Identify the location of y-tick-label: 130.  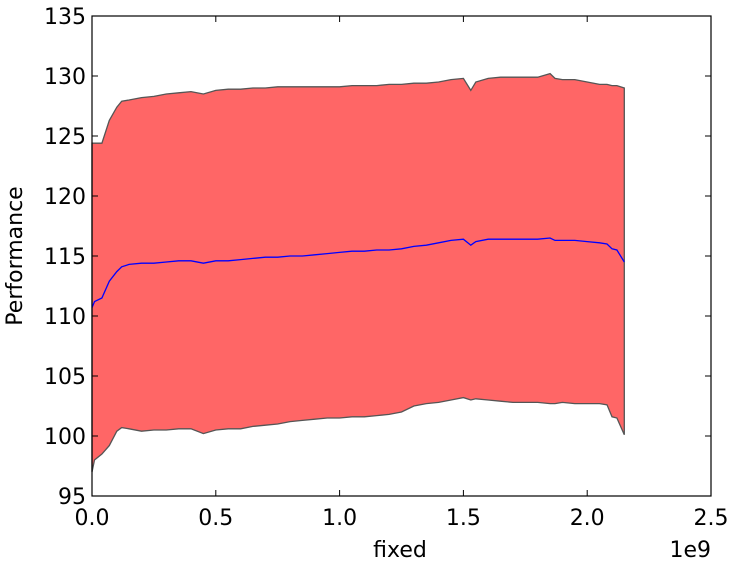
(65, 77).